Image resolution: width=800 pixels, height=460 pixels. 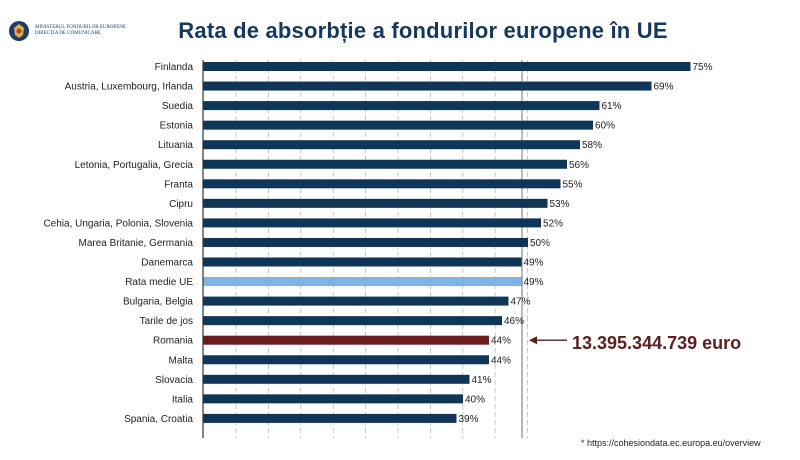 I want to click on value-label: 50%, so click(x=540, y=243).